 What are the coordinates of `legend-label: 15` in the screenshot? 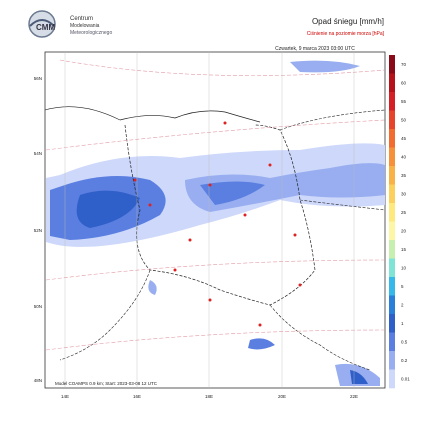 It's located at (404, 249).